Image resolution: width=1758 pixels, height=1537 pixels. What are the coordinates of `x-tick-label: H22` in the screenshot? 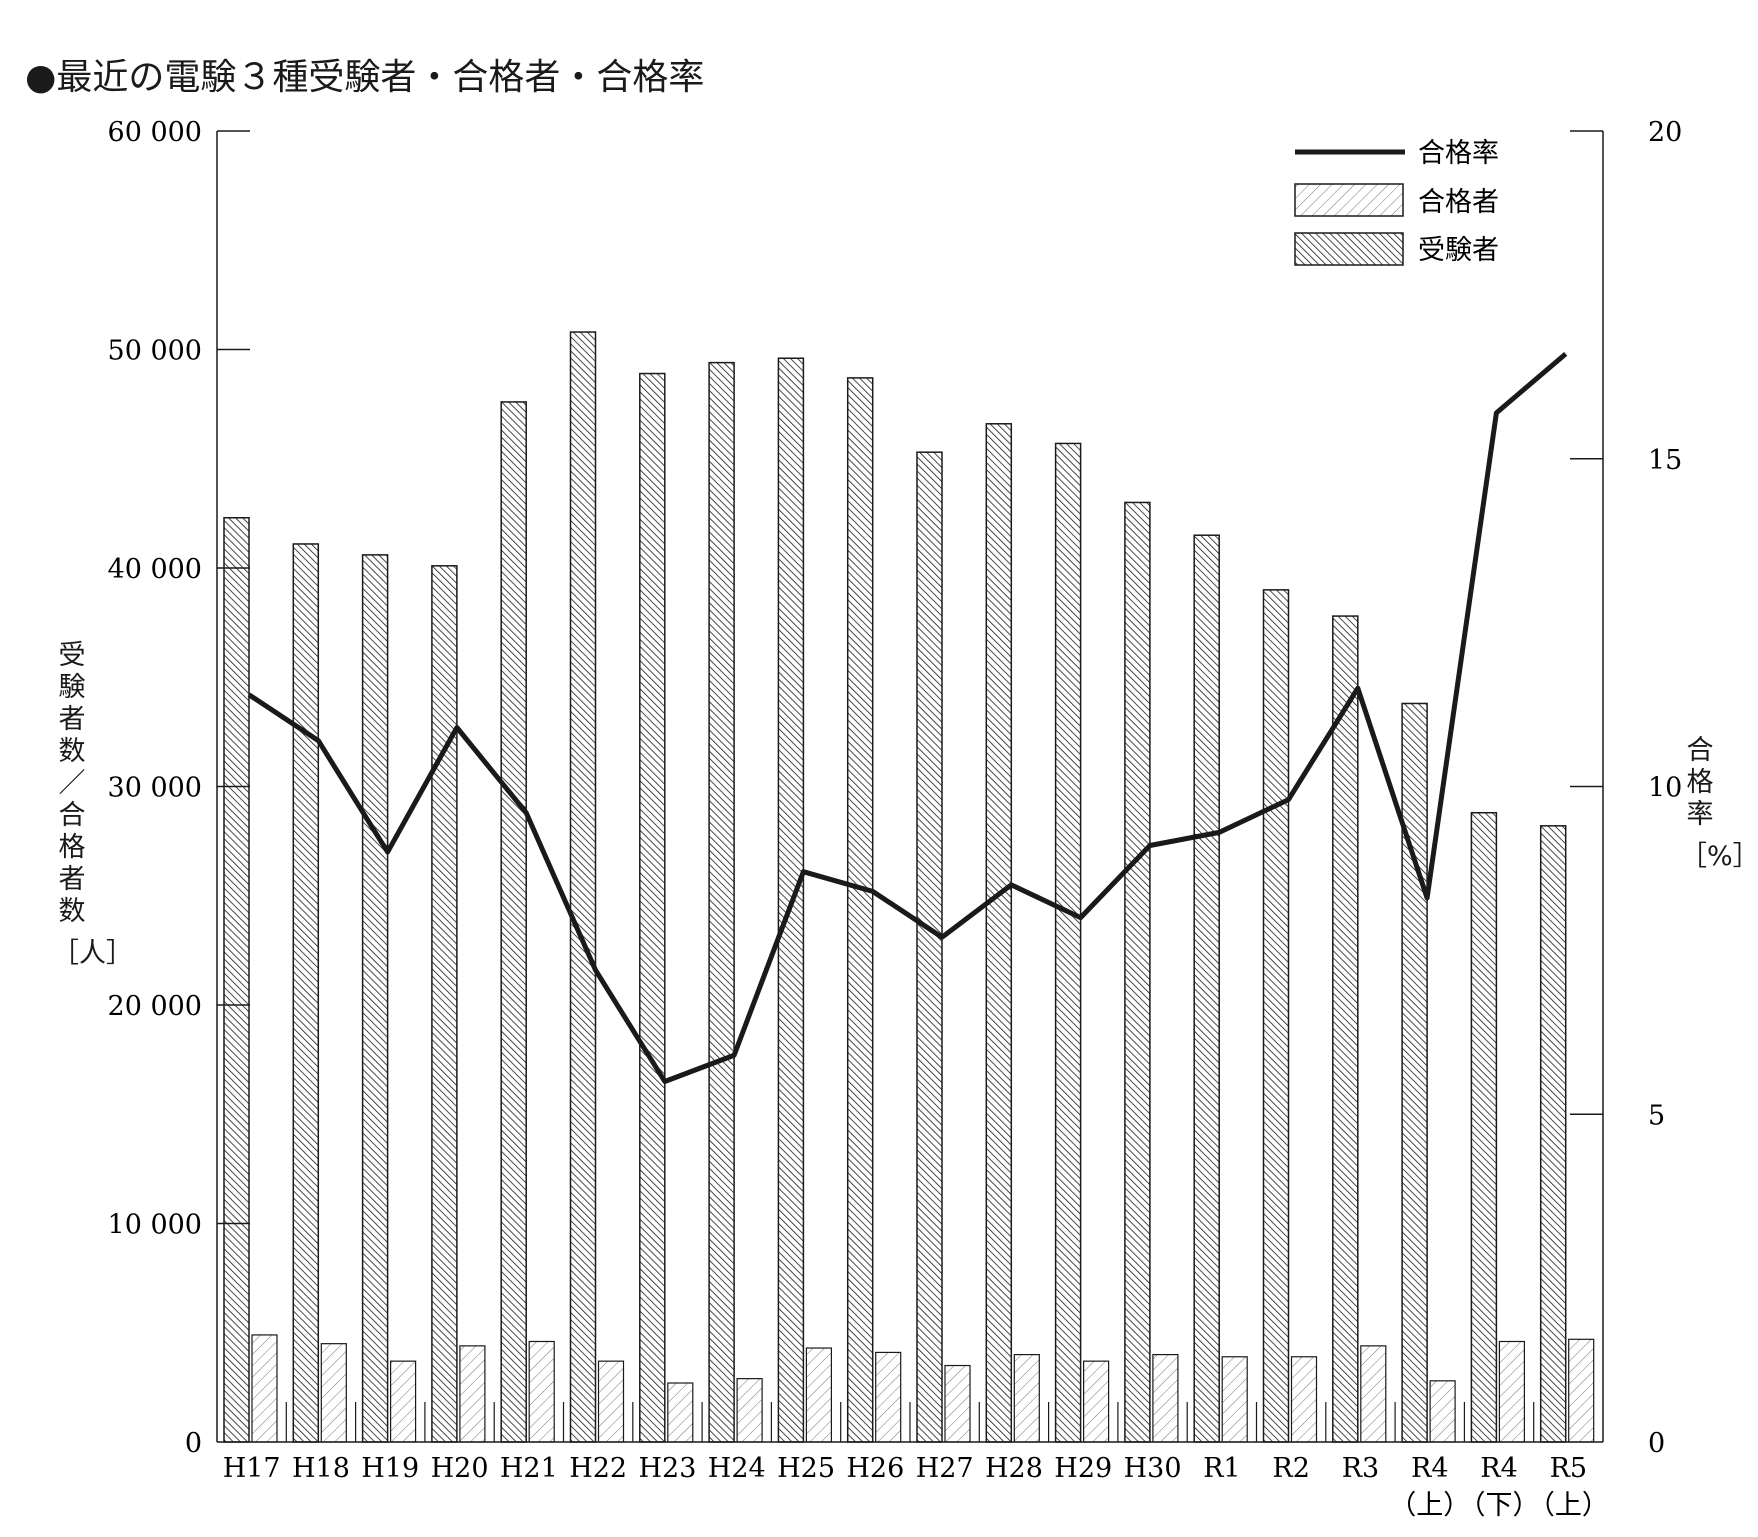 It's located at (598, 1468).